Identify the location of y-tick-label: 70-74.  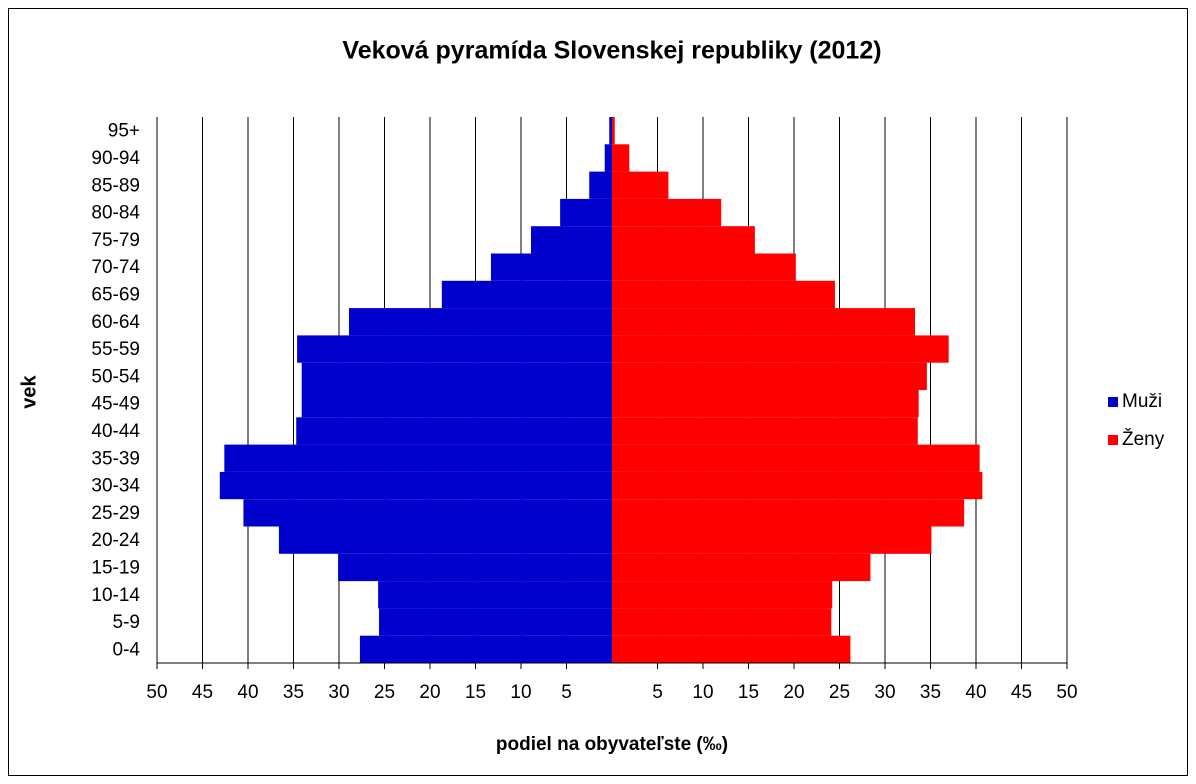
(115, 267).